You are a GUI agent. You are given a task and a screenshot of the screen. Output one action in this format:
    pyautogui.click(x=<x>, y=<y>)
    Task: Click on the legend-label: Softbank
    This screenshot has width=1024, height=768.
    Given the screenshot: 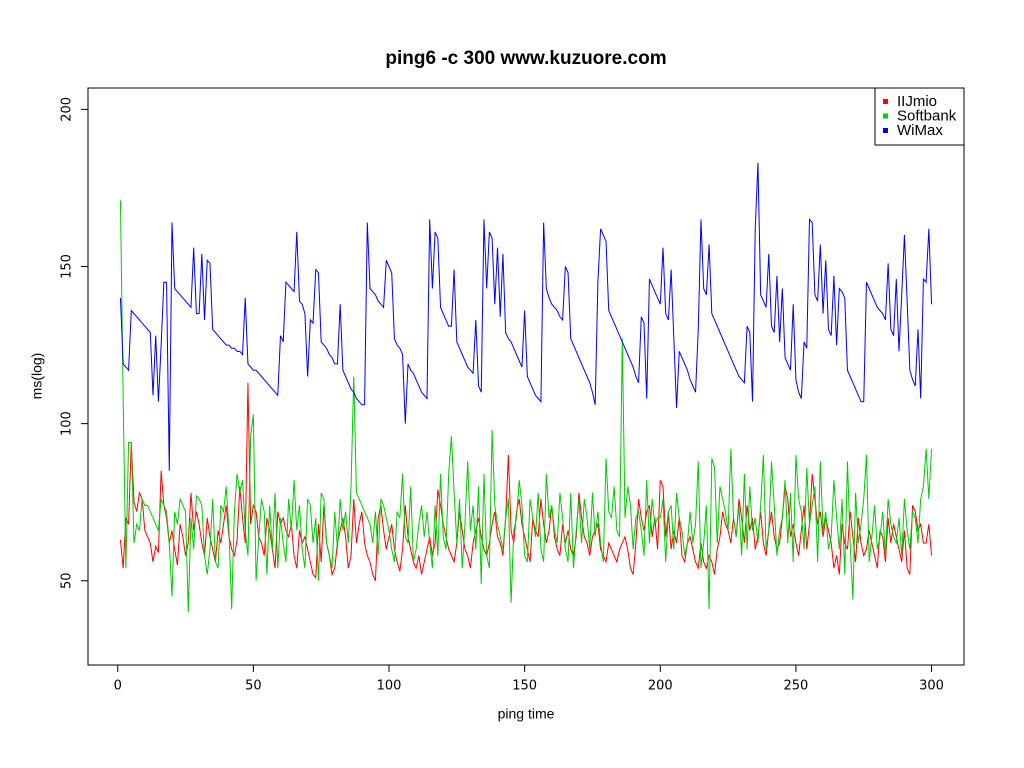 What is the action you would take?
    pyautogui.click(x=927, y=115)
    